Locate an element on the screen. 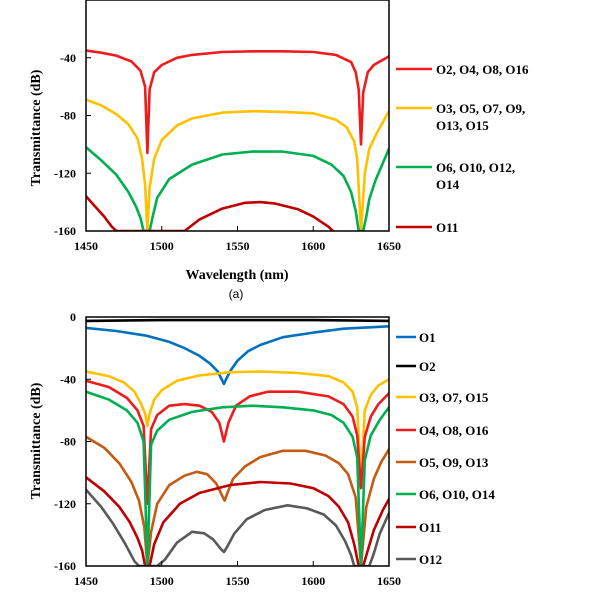  chart-b-x-tick-label: 1550 is located at coordinates (238, 581).